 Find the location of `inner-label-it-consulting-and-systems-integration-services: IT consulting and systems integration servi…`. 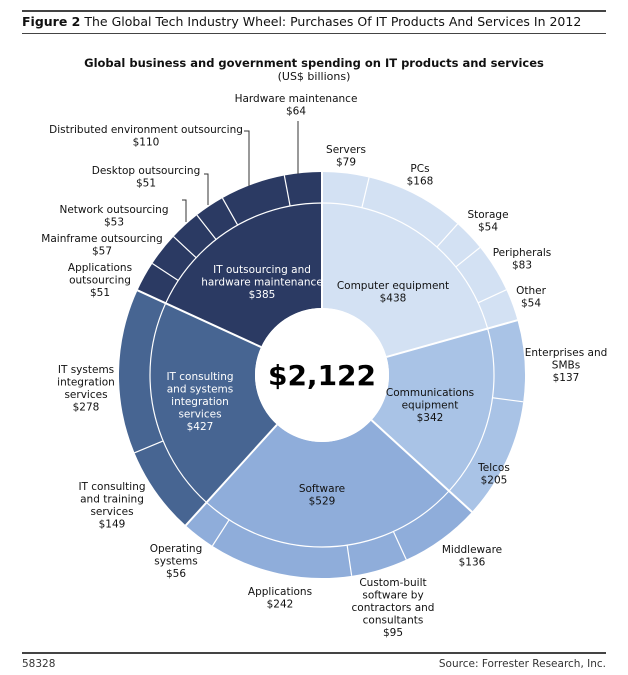

inner-label-it-consulting-and-systems-integration-services: IT consulting and systems integration servi… is located at coordinates (199, 402).